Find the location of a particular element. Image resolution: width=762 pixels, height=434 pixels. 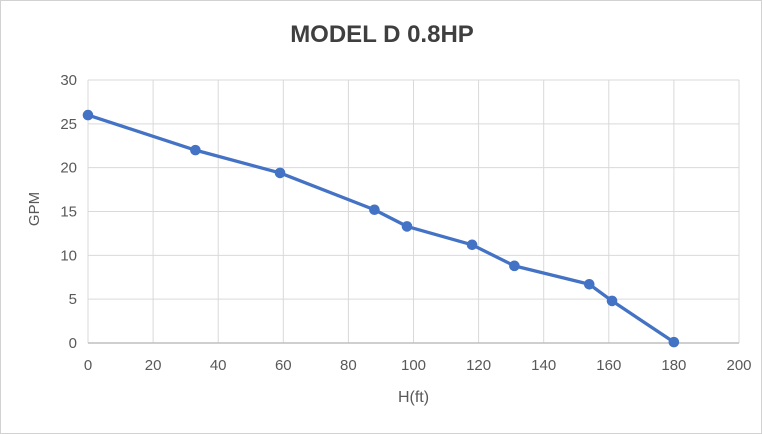

y-tick-label: 25 is located at coordinates (68, 124).